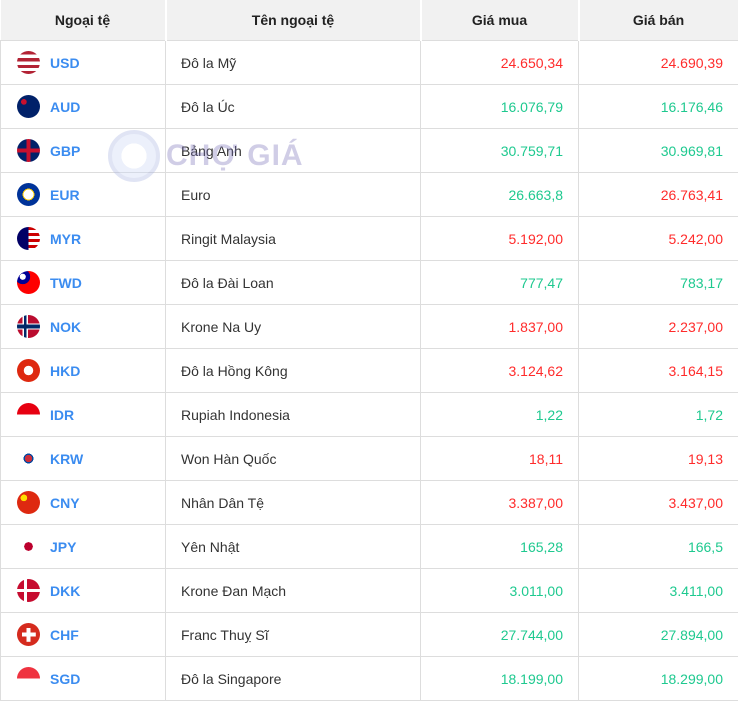 The height and width of the screenshot is (702, 738). I want to click on currency-cell: MYR, so click(83, 238).